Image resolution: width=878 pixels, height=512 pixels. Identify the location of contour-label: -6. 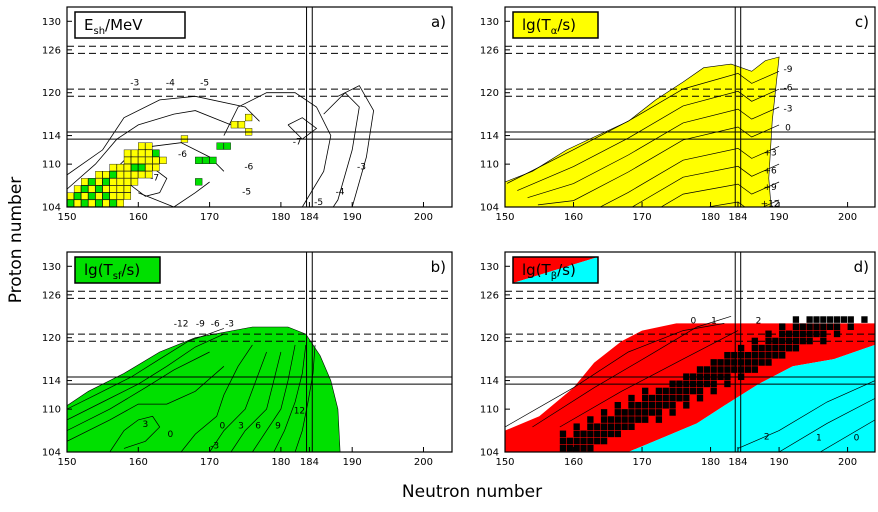
(215, 324).